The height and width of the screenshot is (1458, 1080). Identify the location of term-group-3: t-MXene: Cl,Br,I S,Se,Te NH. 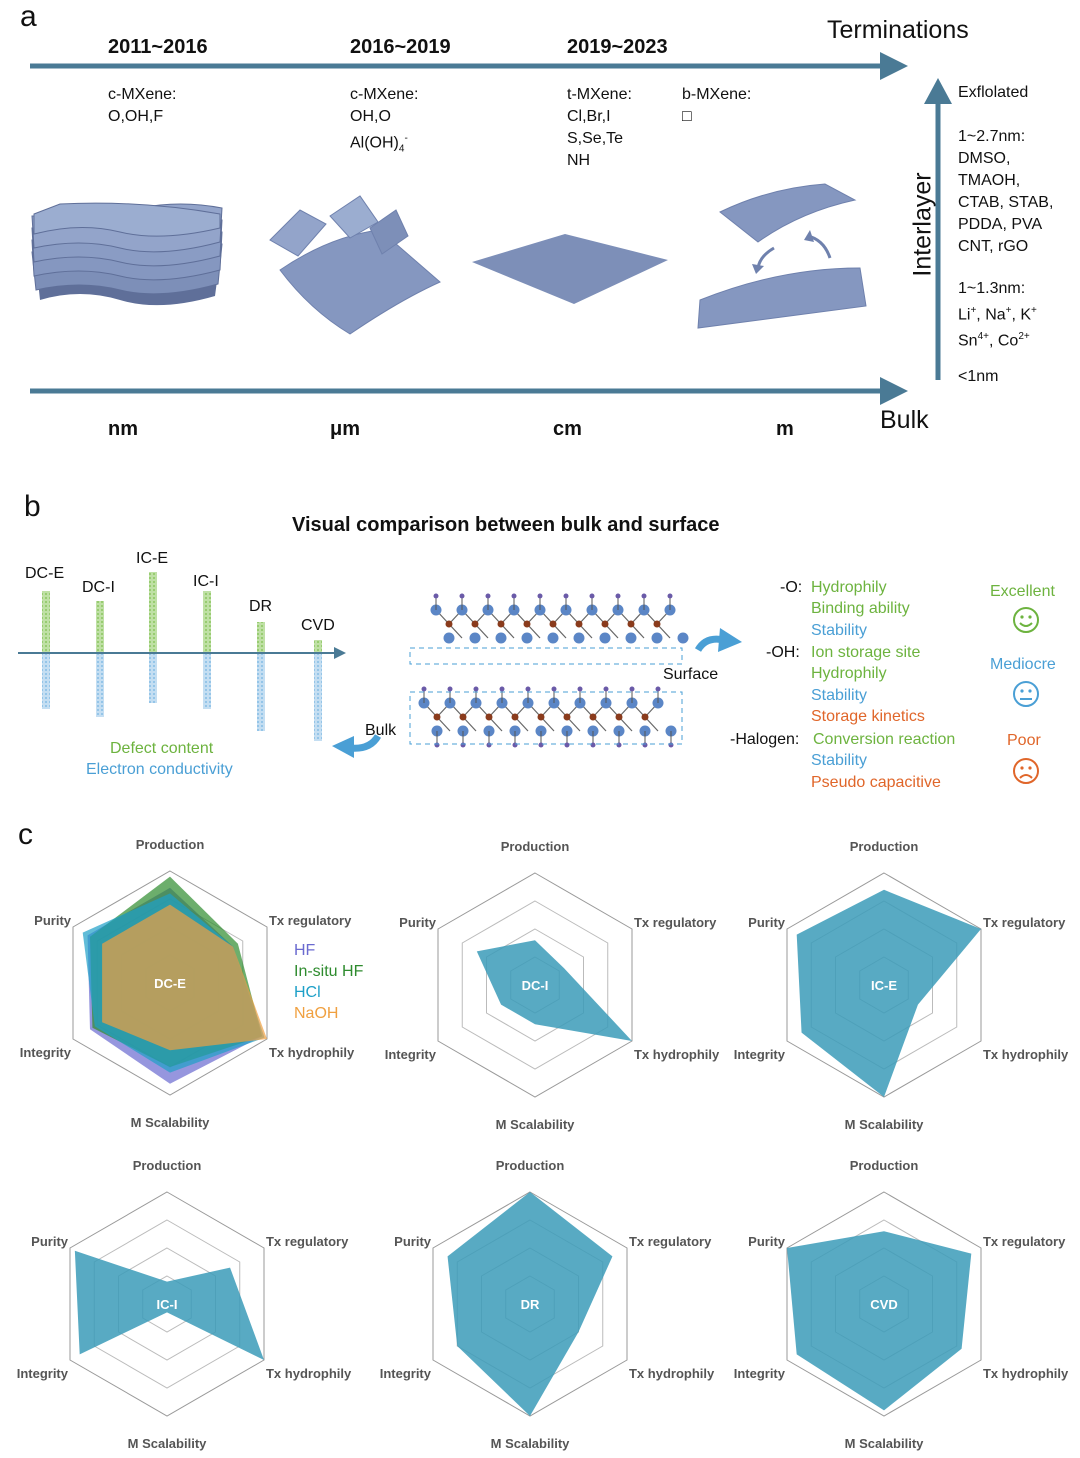
(599, 128).